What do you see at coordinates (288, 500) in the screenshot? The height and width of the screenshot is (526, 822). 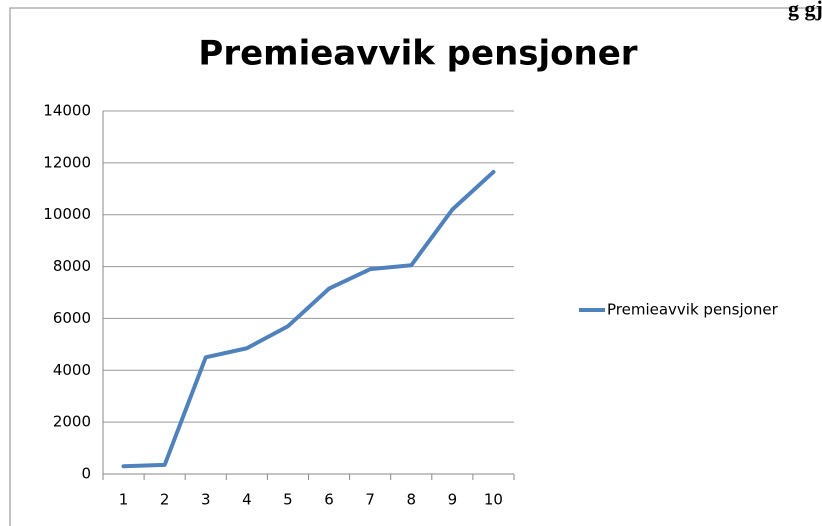 I see `x-tick-label: 5` at bounding box center [288, 500].